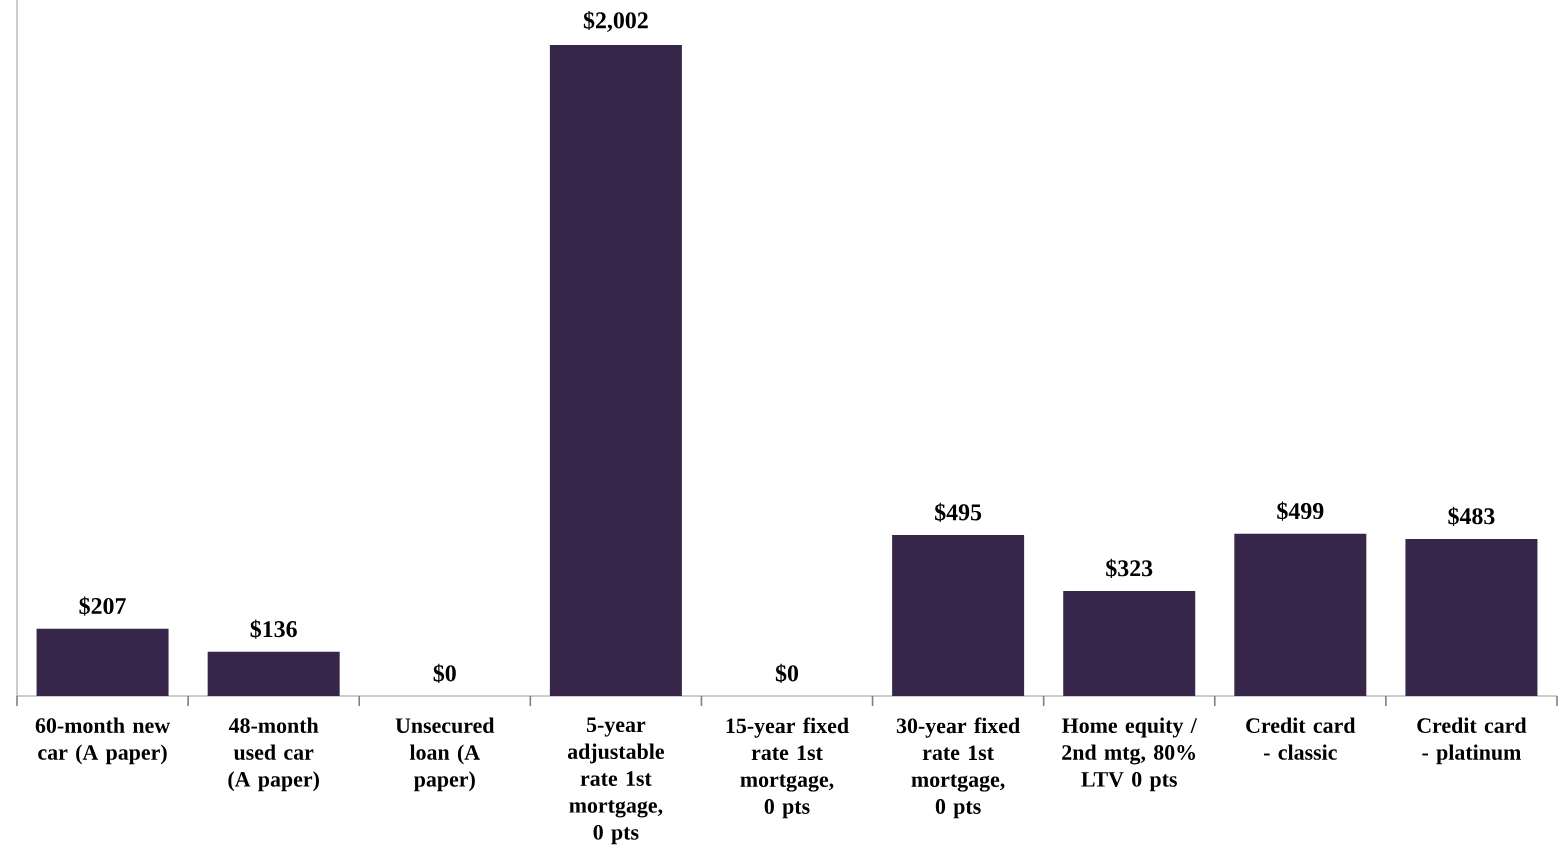 This screenshot has height=849, width=1560. What do you see at coordinates (445, 754) in the screenshot?
I see `x-tick-label: Unsecured loan (A paper)` at bounding box center [445, 754].